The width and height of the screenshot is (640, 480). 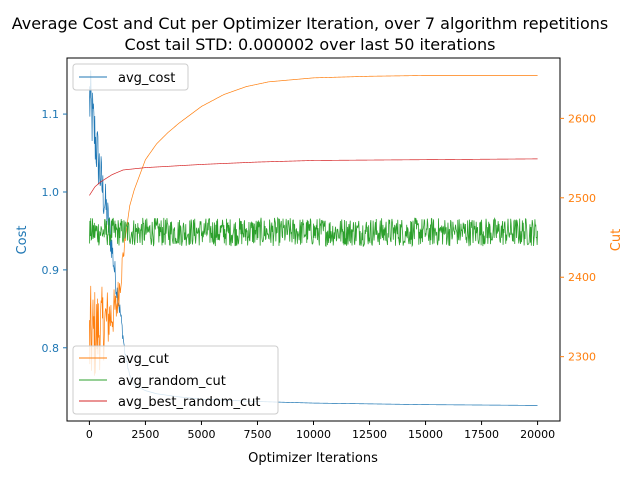 What do you see at coordinates (481, 434) in the screenshot?
I see `x-tick-label: 17500` at bounding box center [481, 434].